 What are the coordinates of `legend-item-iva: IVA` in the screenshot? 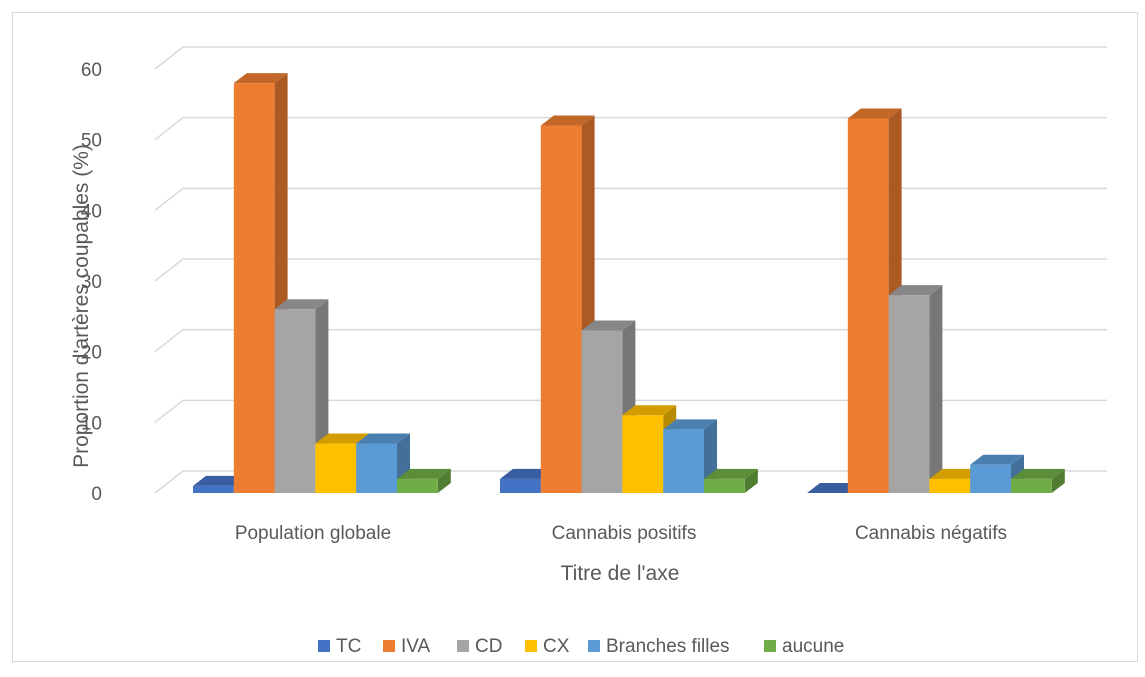 It's located at (407, 646).